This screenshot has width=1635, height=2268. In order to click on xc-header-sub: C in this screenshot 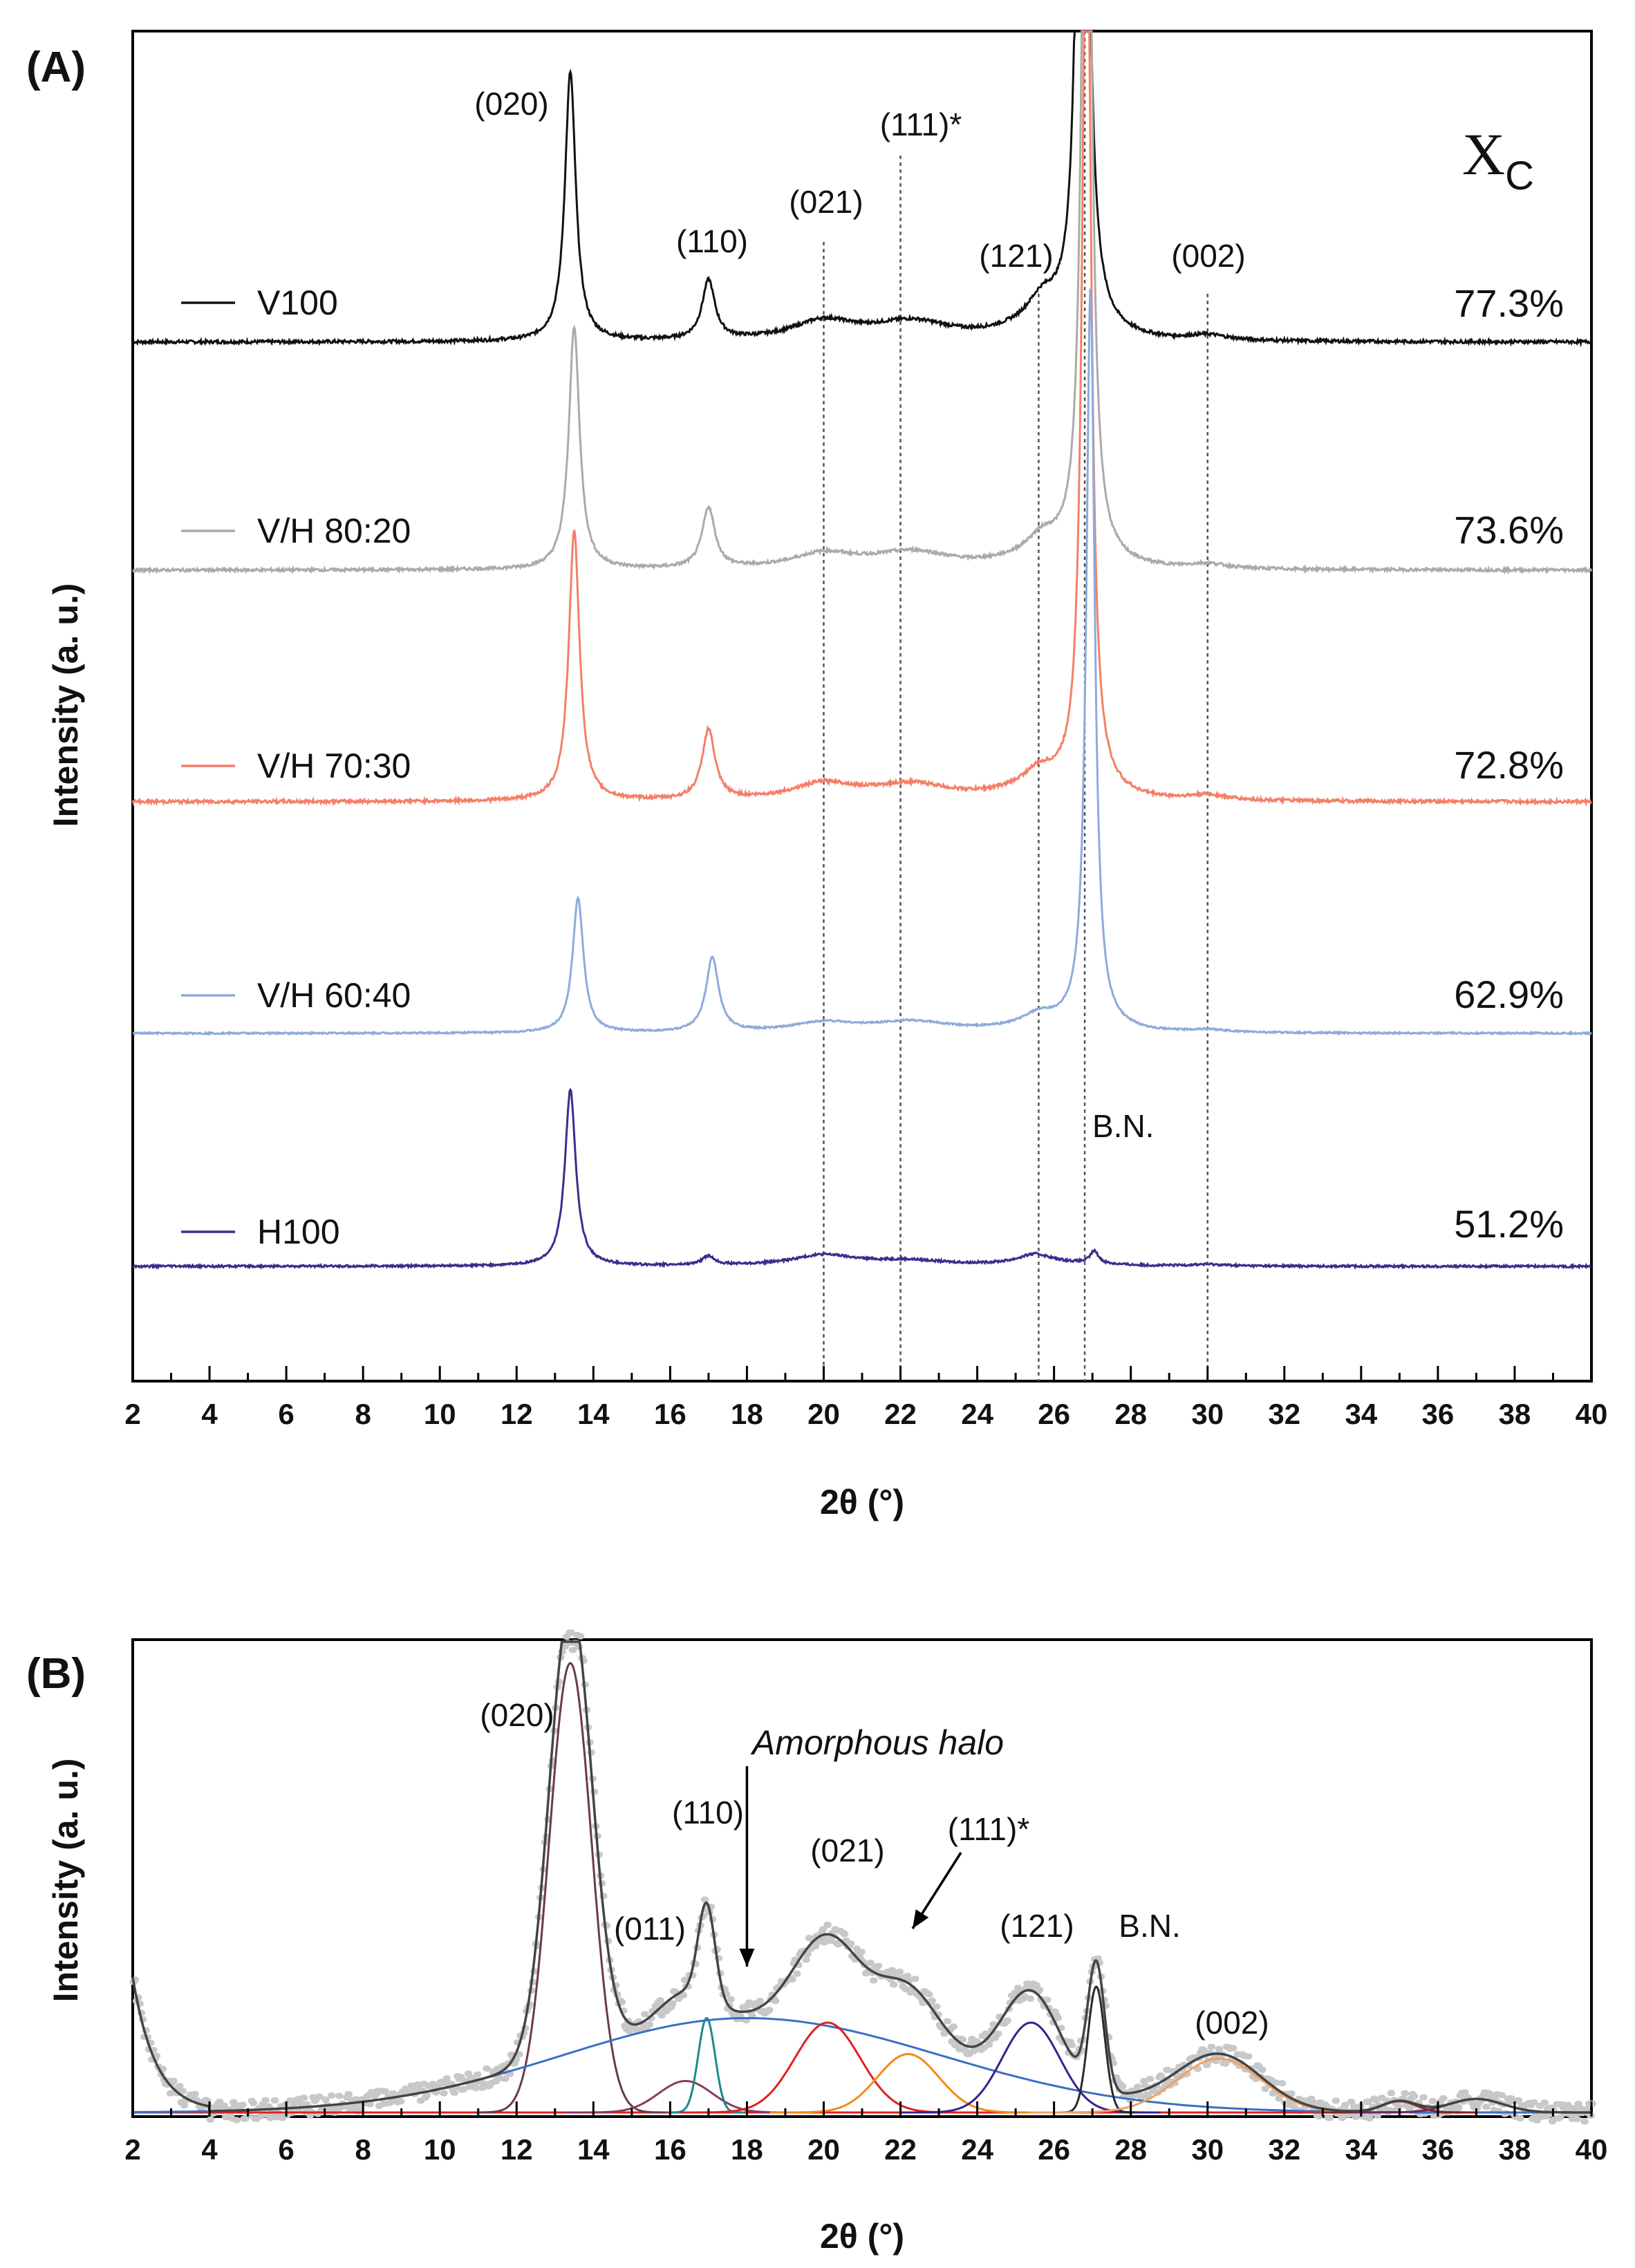, I will do `click(1519, 175)`.